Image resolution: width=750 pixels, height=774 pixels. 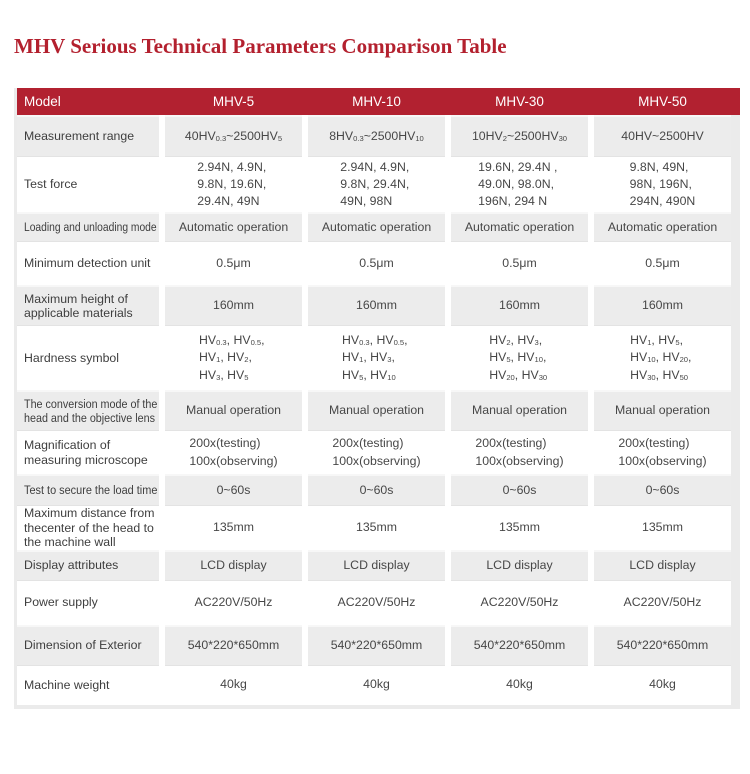 What do you see at coordinates (376, 263) in the screenshot?
I see `cell-value: 0.5μm` at bounding box center [376, 263].